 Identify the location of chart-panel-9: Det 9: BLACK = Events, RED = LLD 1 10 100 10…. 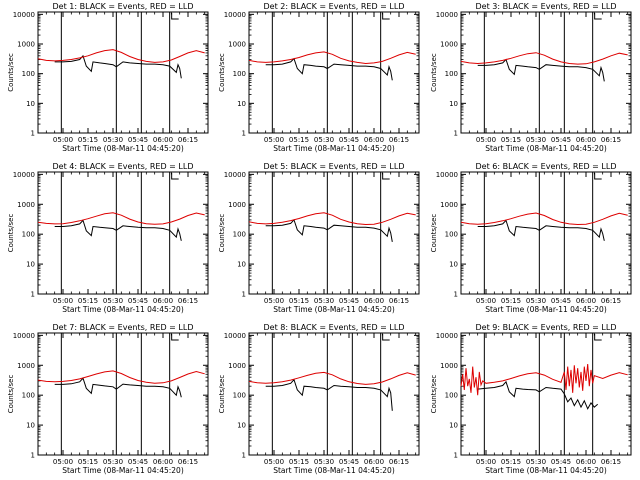
(531, 399).